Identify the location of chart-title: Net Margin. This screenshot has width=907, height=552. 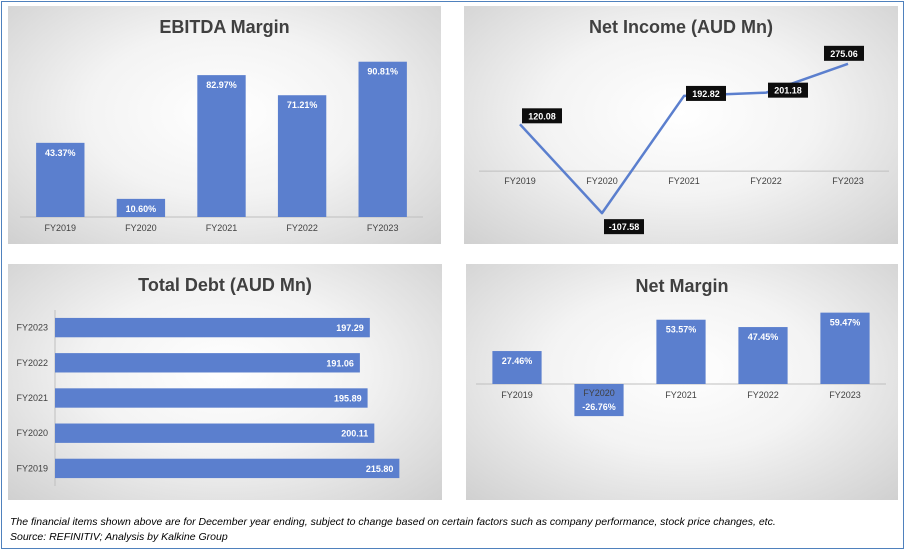
(681, 286).